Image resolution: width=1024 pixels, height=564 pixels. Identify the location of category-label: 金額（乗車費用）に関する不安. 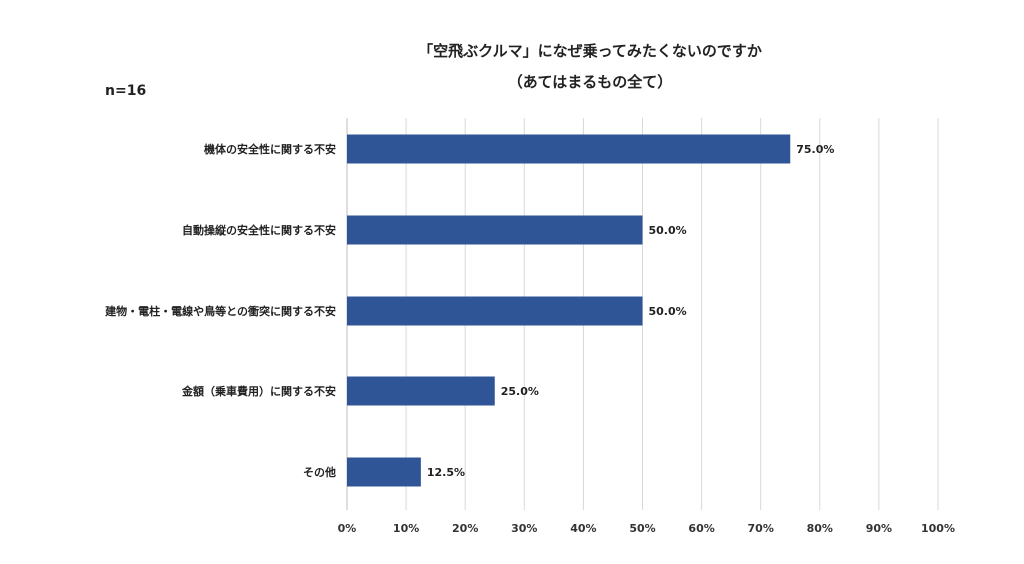
(258, 391).